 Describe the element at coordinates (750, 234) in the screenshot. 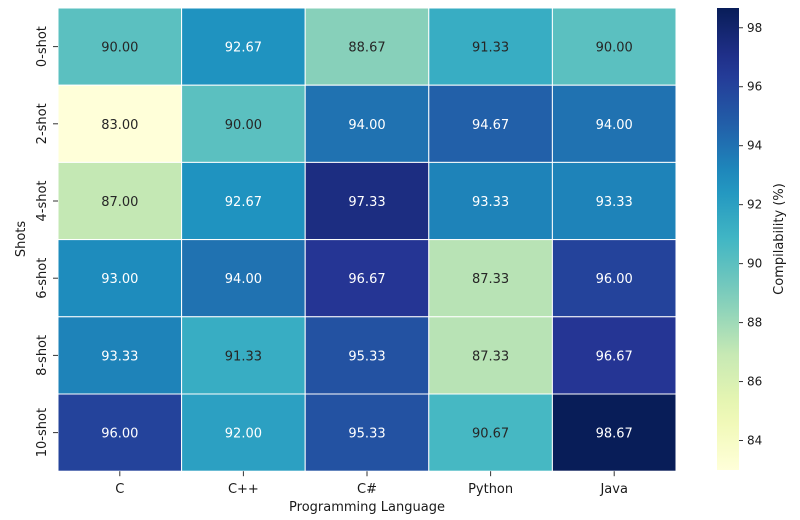

I see `colorbar-ticks: 84 86 88 90 92 94 96 98` at that location.